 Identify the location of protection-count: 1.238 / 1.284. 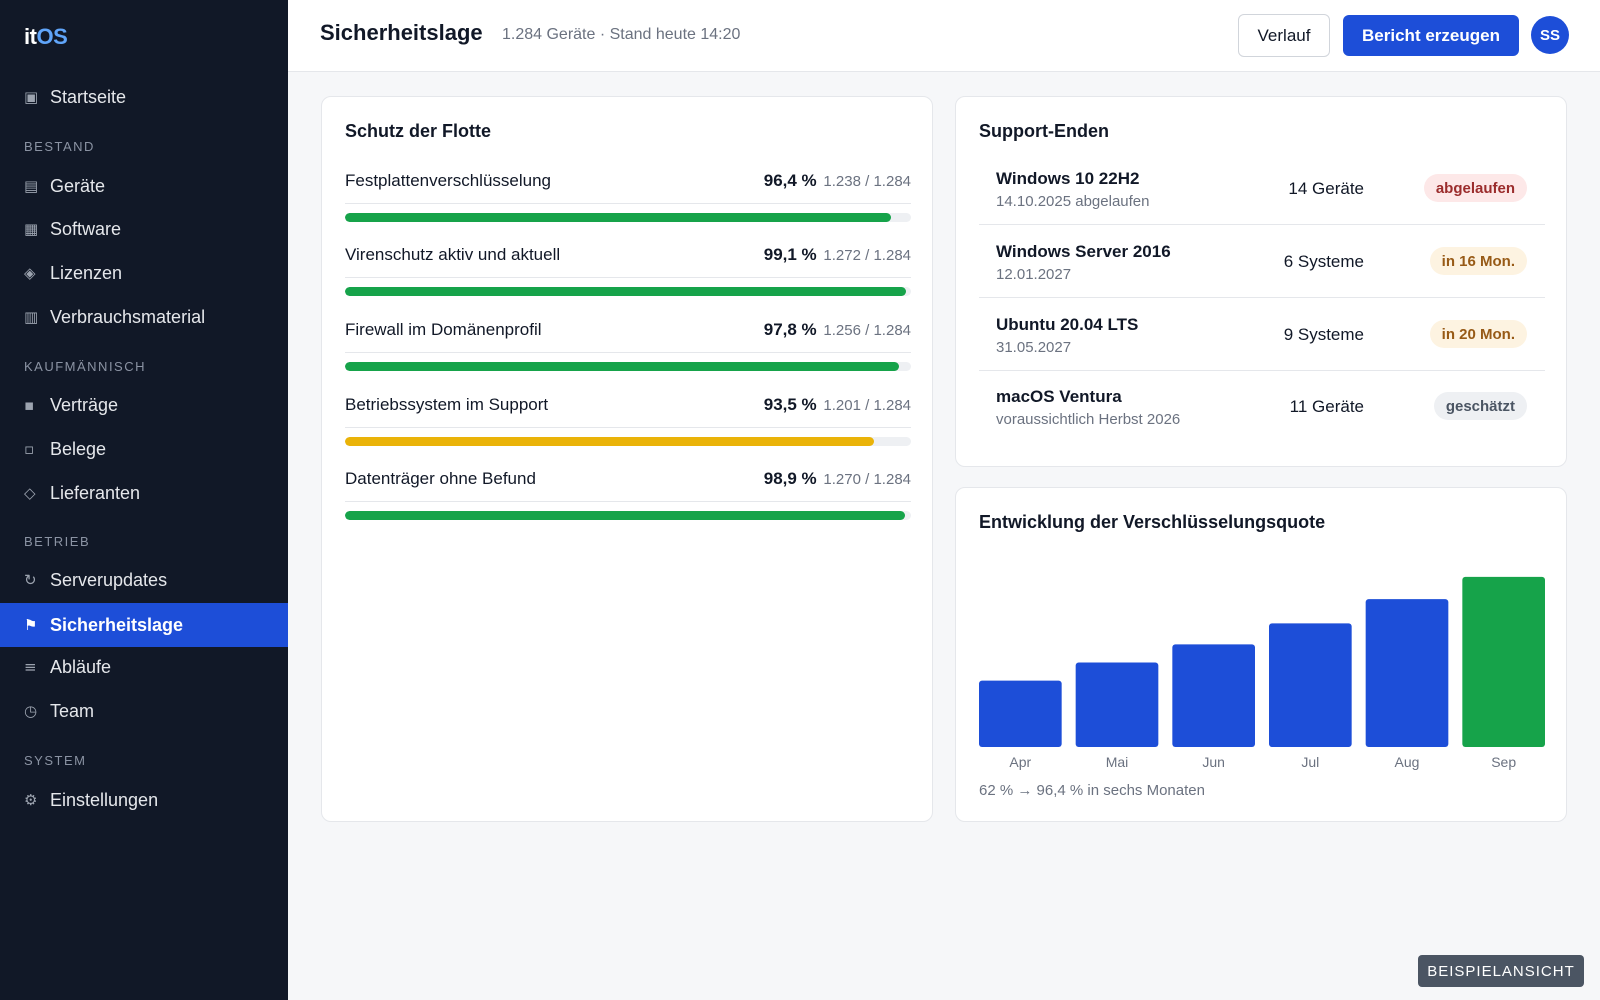
(867, 181).